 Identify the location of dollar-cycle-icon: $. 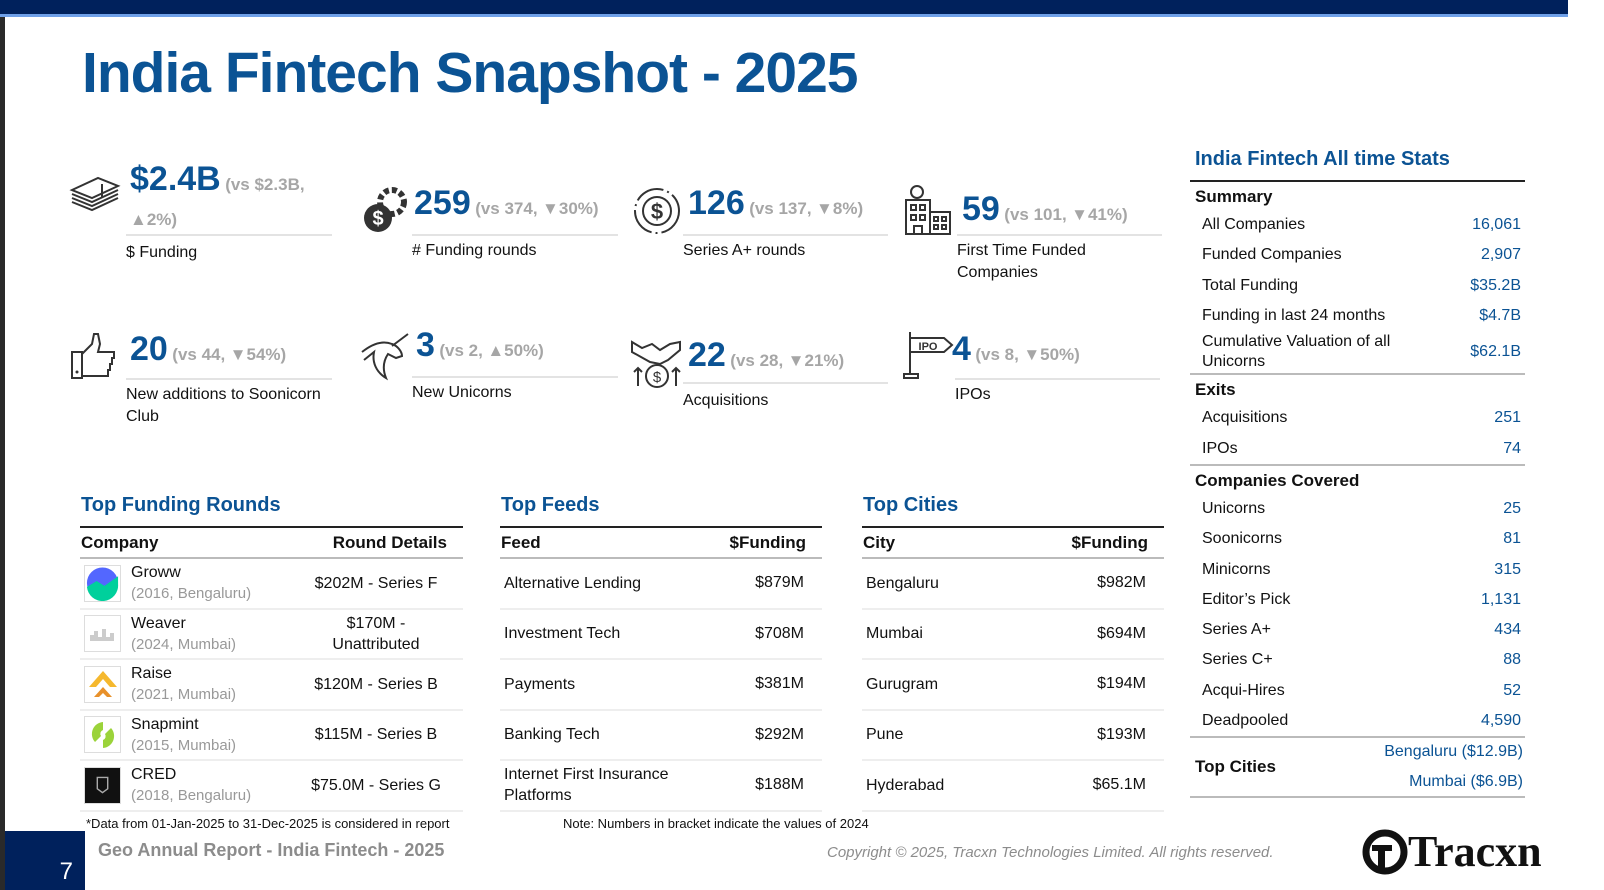
(657, 211).